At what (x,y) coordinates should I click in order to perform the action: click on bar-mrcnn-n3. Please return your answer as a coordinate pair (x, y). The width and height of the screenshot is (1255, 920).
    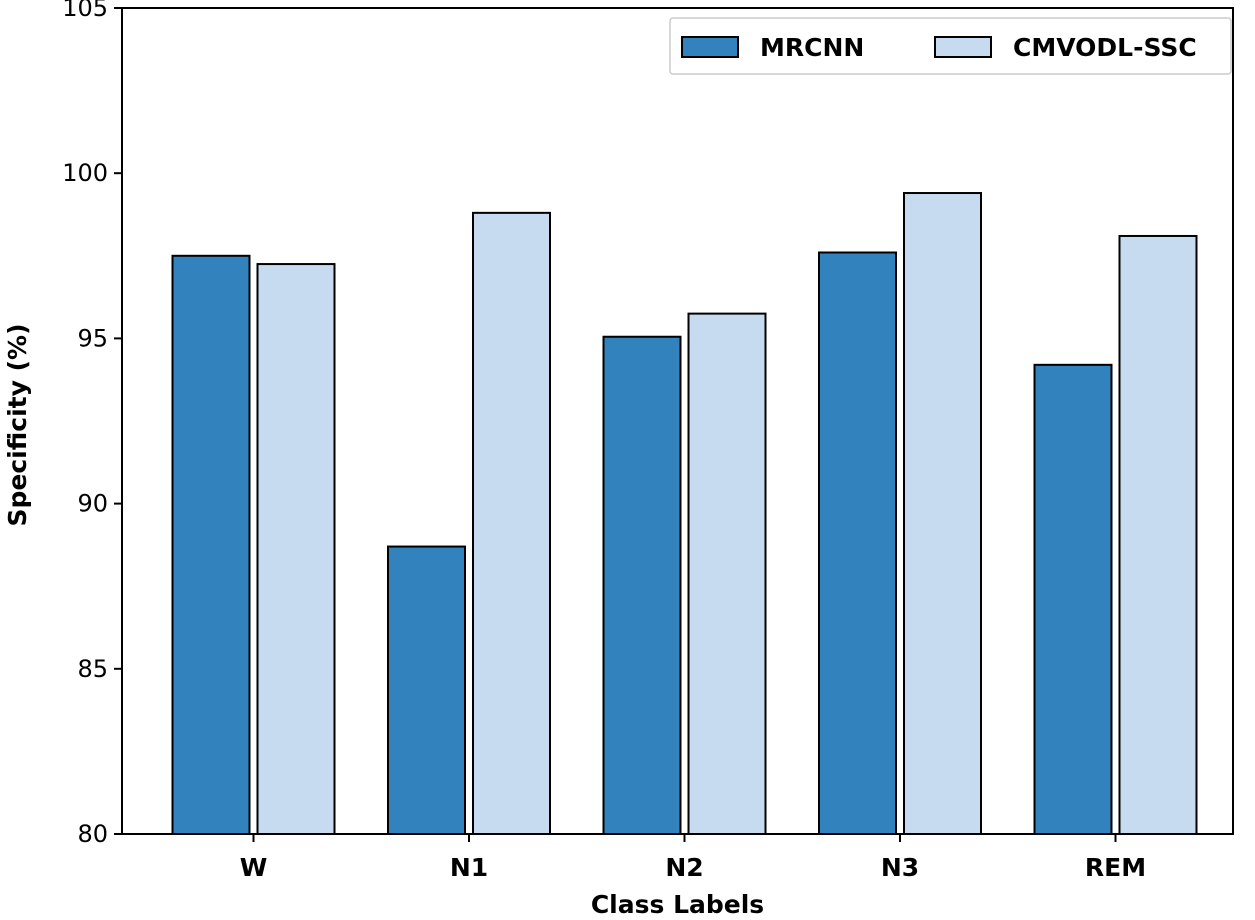
    Looking at the image, I should click on (857, 543).